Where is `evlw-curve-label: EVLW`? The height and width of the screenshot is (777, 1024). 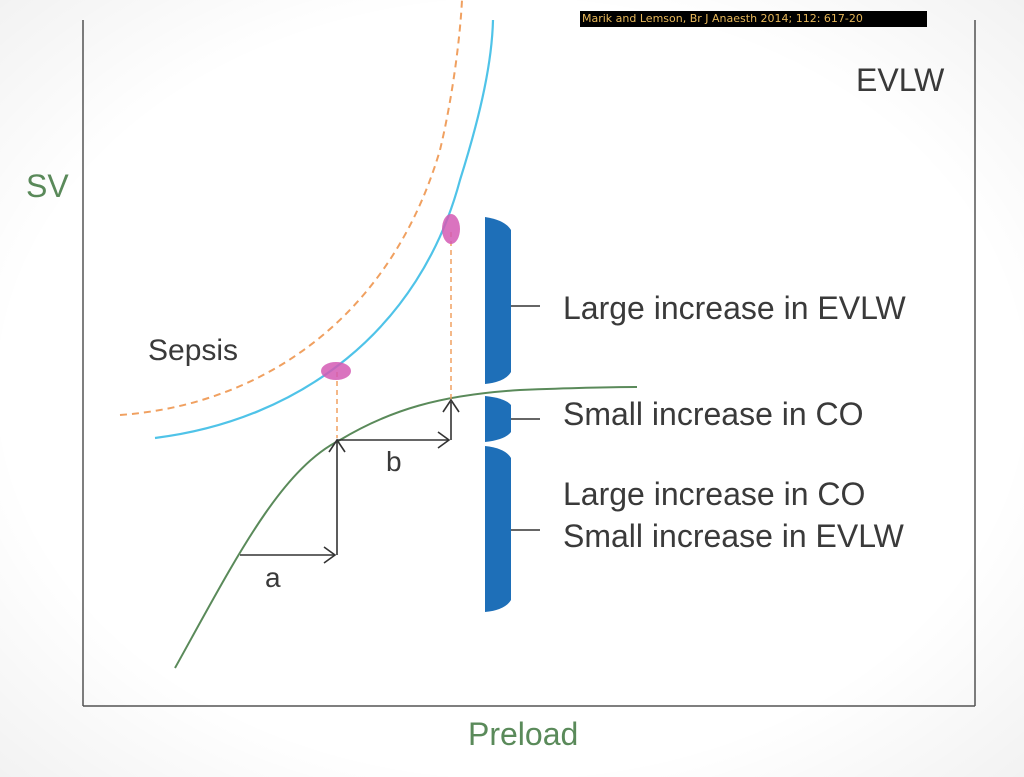 evlw-curve-label: EVLW is located at coordinates (900, 80).